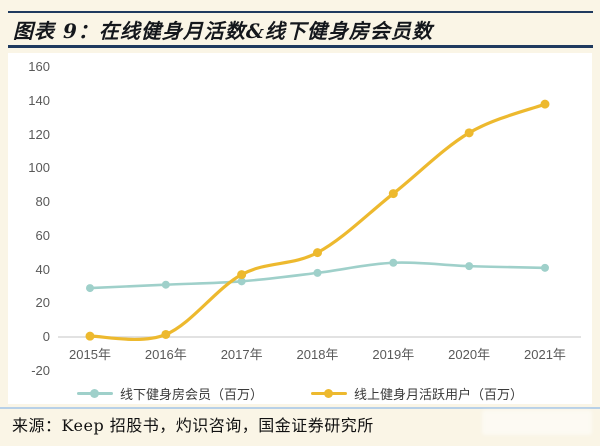 The image size is (600, 446). Describe the element at coordinates (193, 425) in the screenshot. I see `source-note: 来源：Keep 招股书，灼识咨询，国金证券研究所` at that location.